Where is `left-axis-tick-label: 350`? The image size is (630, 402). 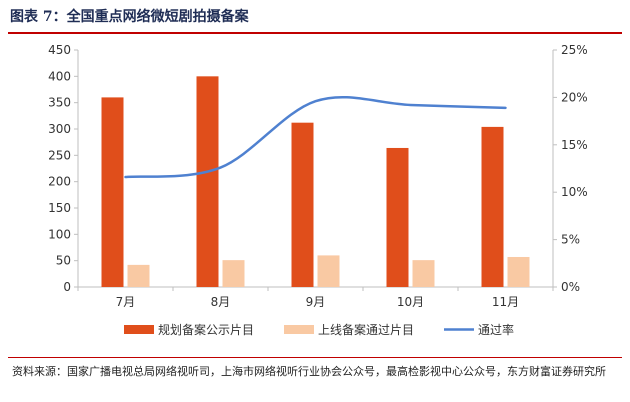 left-axis-tick-label: 350 is located at coordinates (59, 103).